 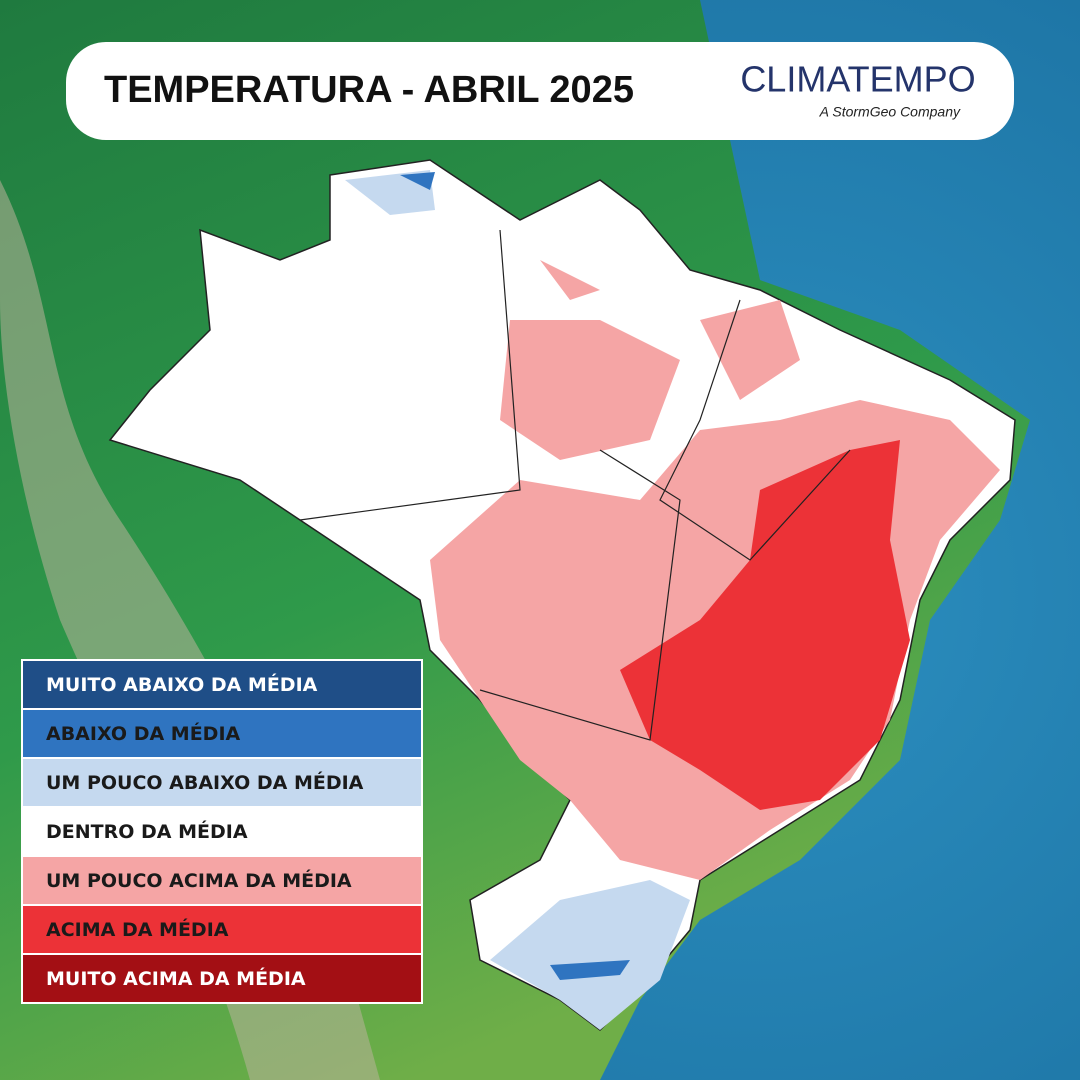 I want to click on legend-label: MUITO ACIMA DA MÉDIA, so click(x=176, y=978).